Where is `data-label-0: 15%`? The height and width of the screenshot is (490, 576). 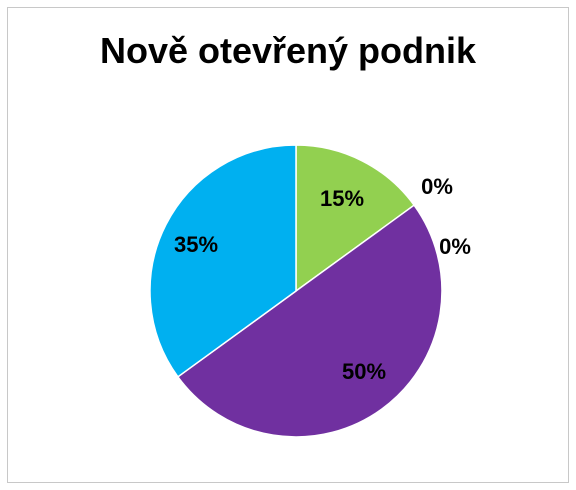
data-label-0: 15% is located at coordinates (342, 198).